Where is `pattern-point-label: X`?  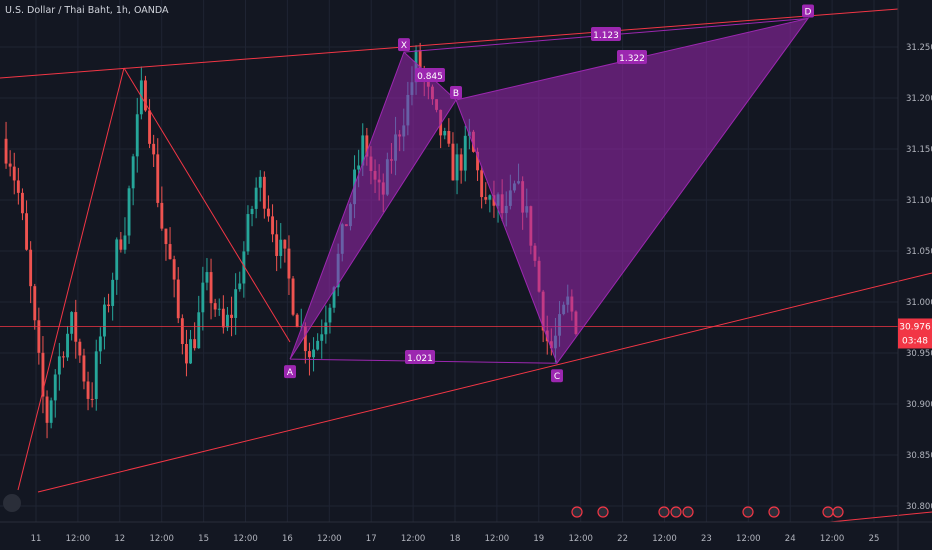 pattern-point-label: X is located at coordinates (404, 46).